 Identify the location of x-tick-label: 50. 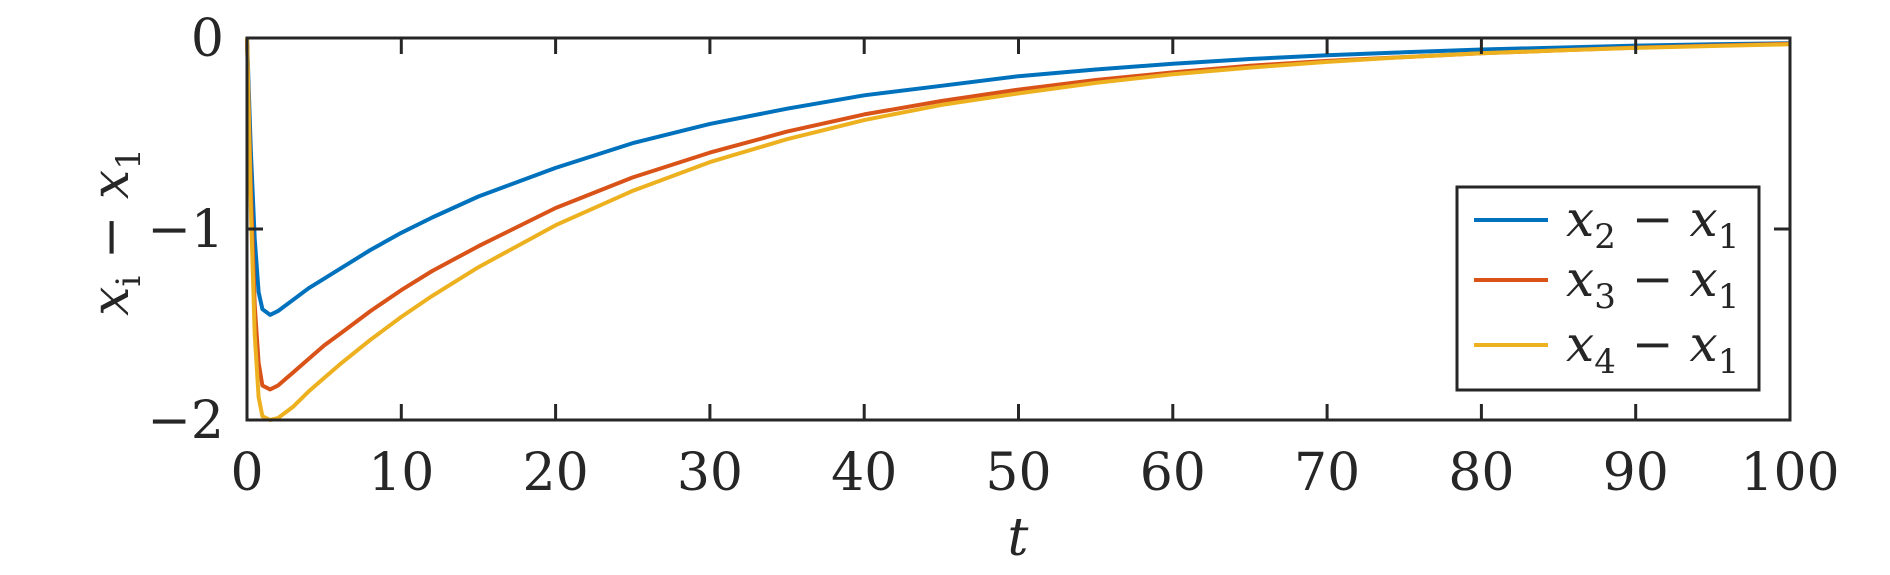
(1018, 473).